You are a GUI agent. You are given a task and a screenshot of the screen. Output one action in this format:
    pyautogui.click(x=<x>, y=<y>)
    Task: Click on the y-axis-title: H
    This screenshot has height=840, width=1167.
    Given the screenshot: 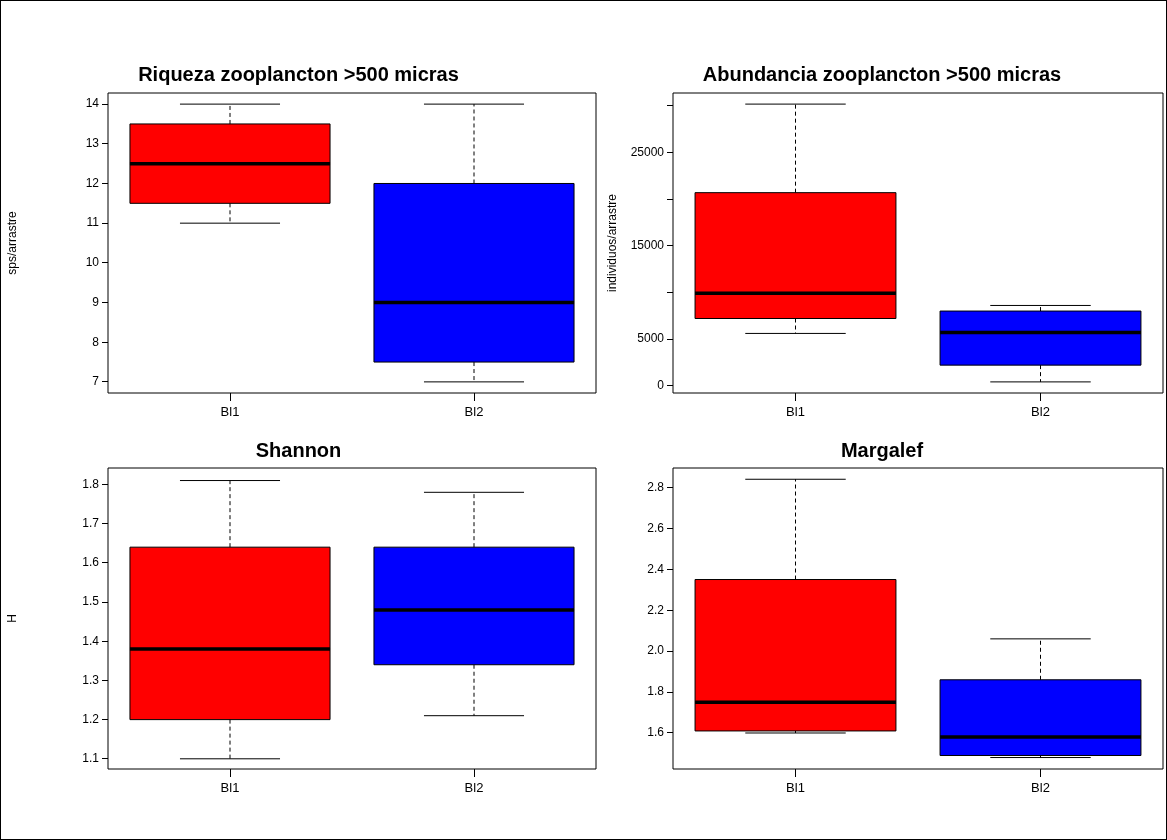 What is the action you would take?
    pyautogui.click(x=11, y=618)
    